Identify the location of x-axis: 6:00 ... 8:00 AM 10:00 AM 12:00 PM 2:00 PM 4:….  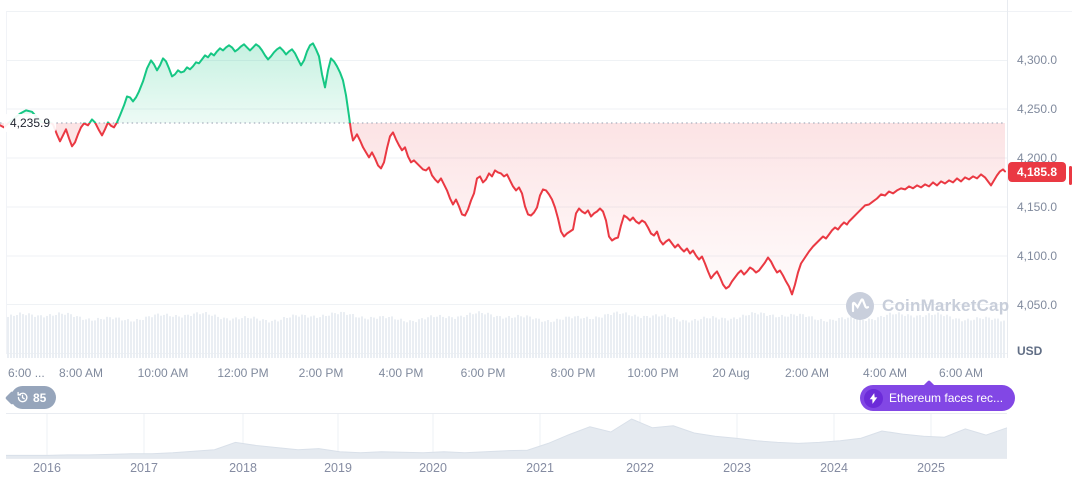
(504, 371).